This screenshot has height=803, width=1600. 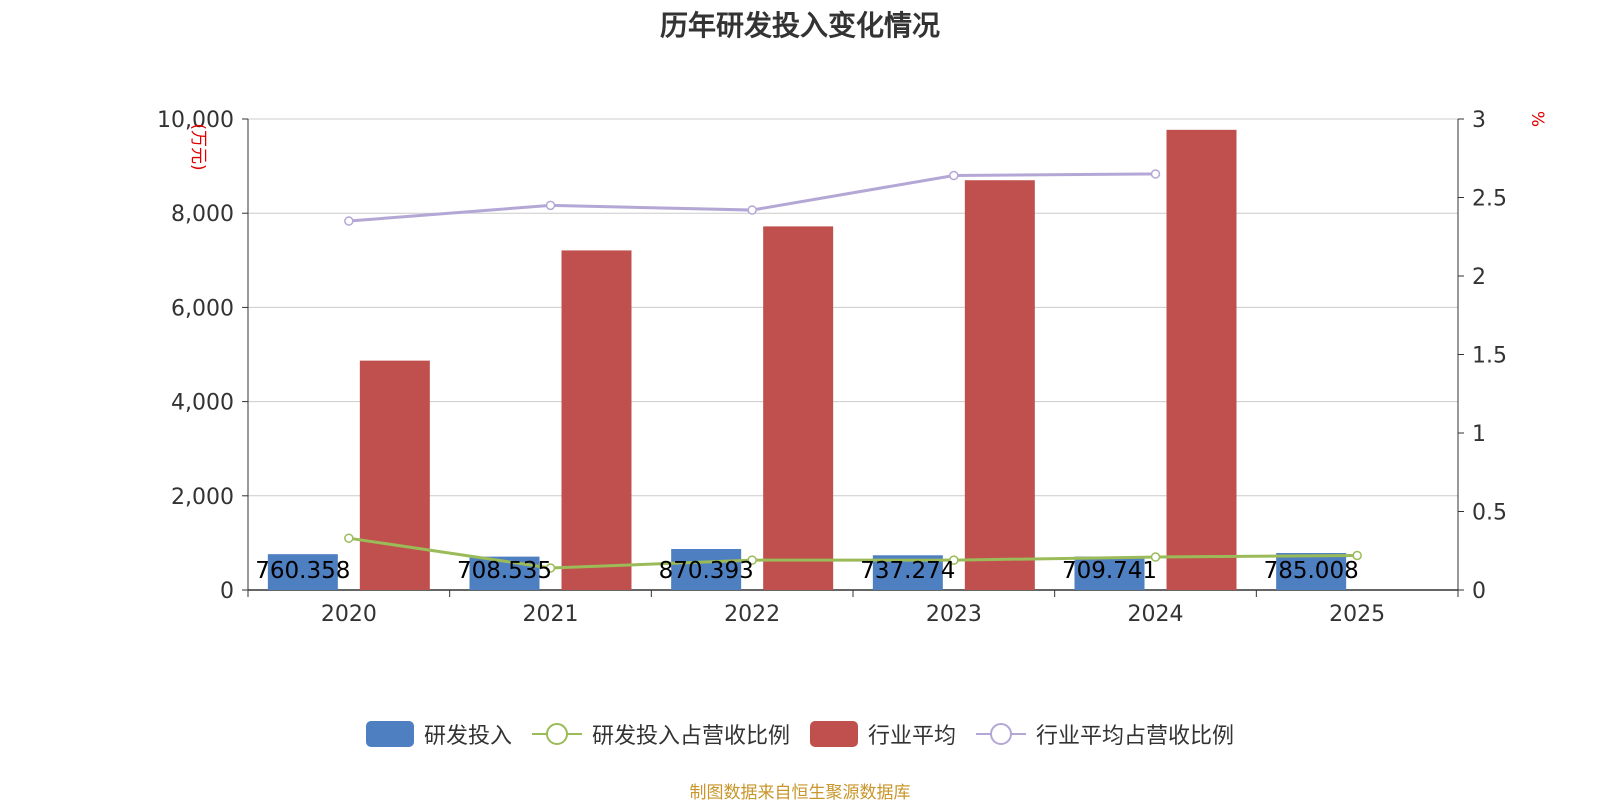 What do you see at coordinates (690, 736) in the screenshot?
I see `legend-label-rd-ratio: 研发投入占营收比例` at bounding box center [690, 736].